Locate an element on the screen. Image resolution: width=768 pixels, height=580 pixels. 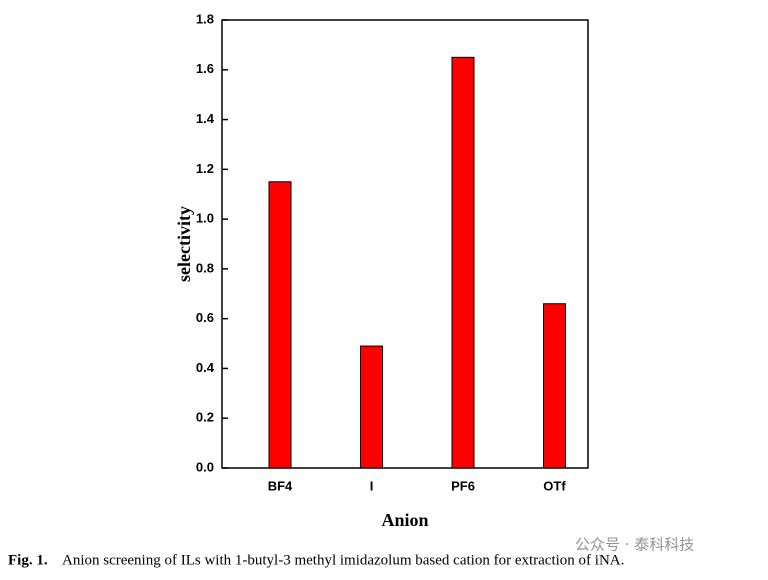
x-tick-label: PF6 is located at coordinates (463, 485).